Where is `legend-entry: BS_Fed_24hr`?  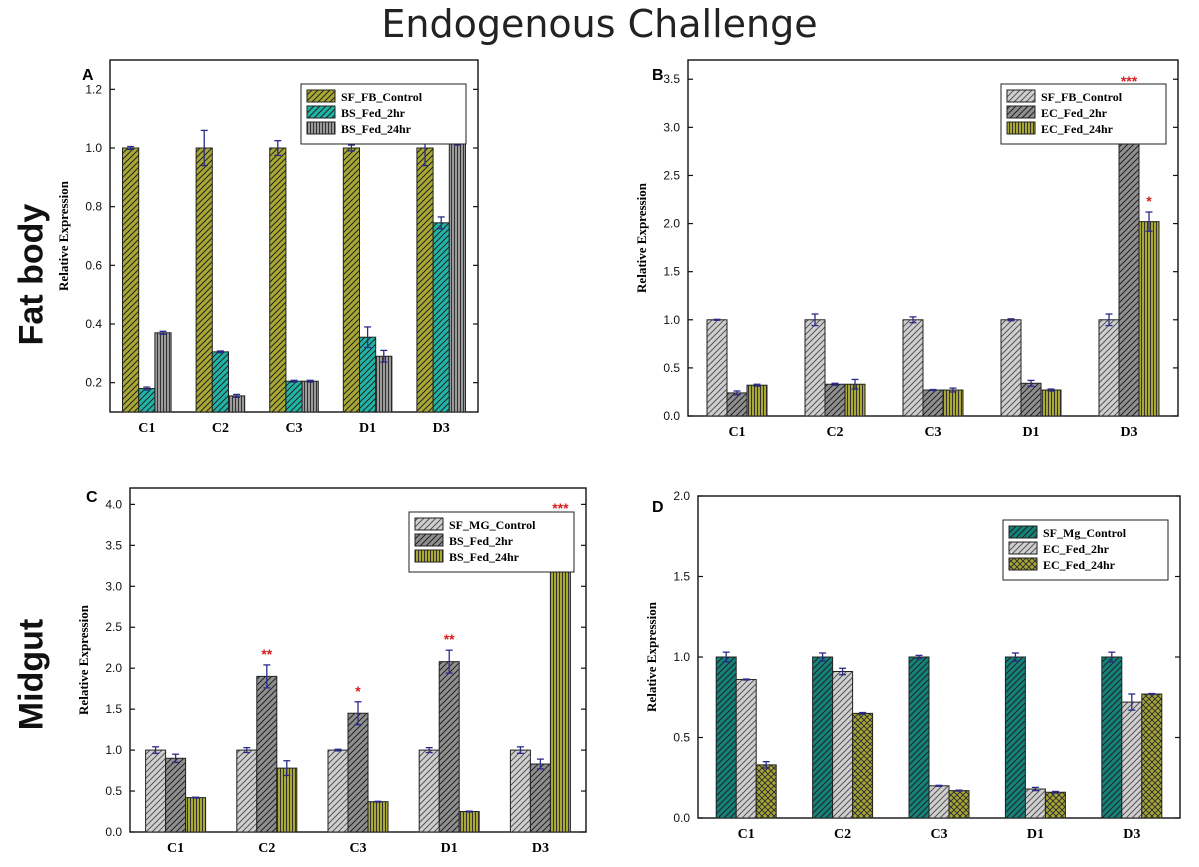
legend-entry: BS_Fed_24hr is located at coordinates (376, 129).